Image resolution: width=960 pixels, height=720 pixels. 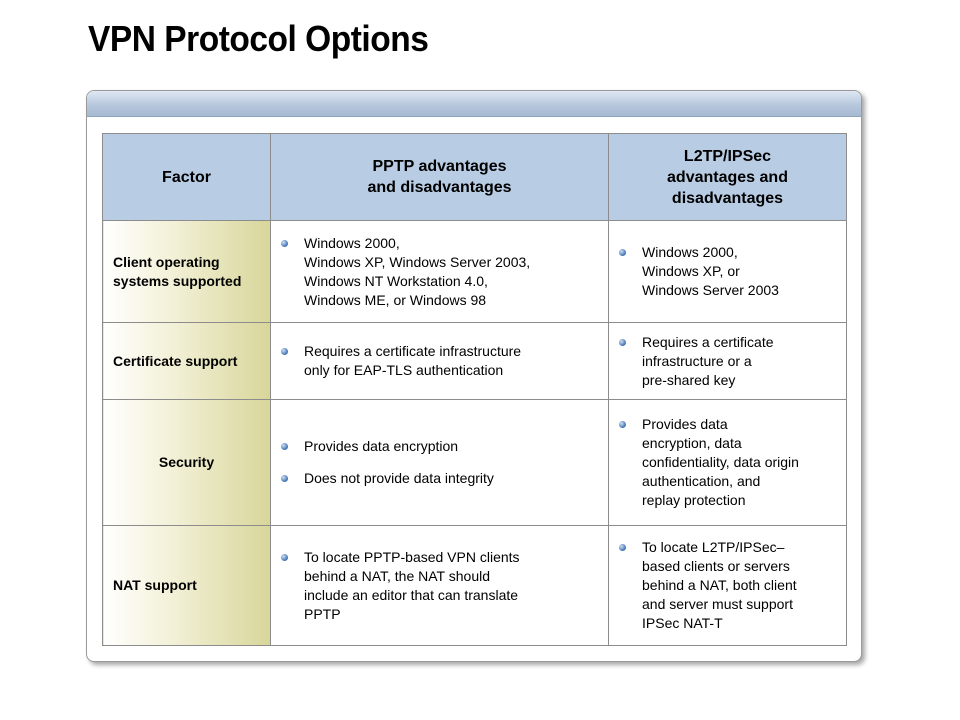 What do you see at coordinates (439, 177) in the screenshot?
I see `header-pptp: PPTP advantages and disadvantages` at bounding box center [439, 177].